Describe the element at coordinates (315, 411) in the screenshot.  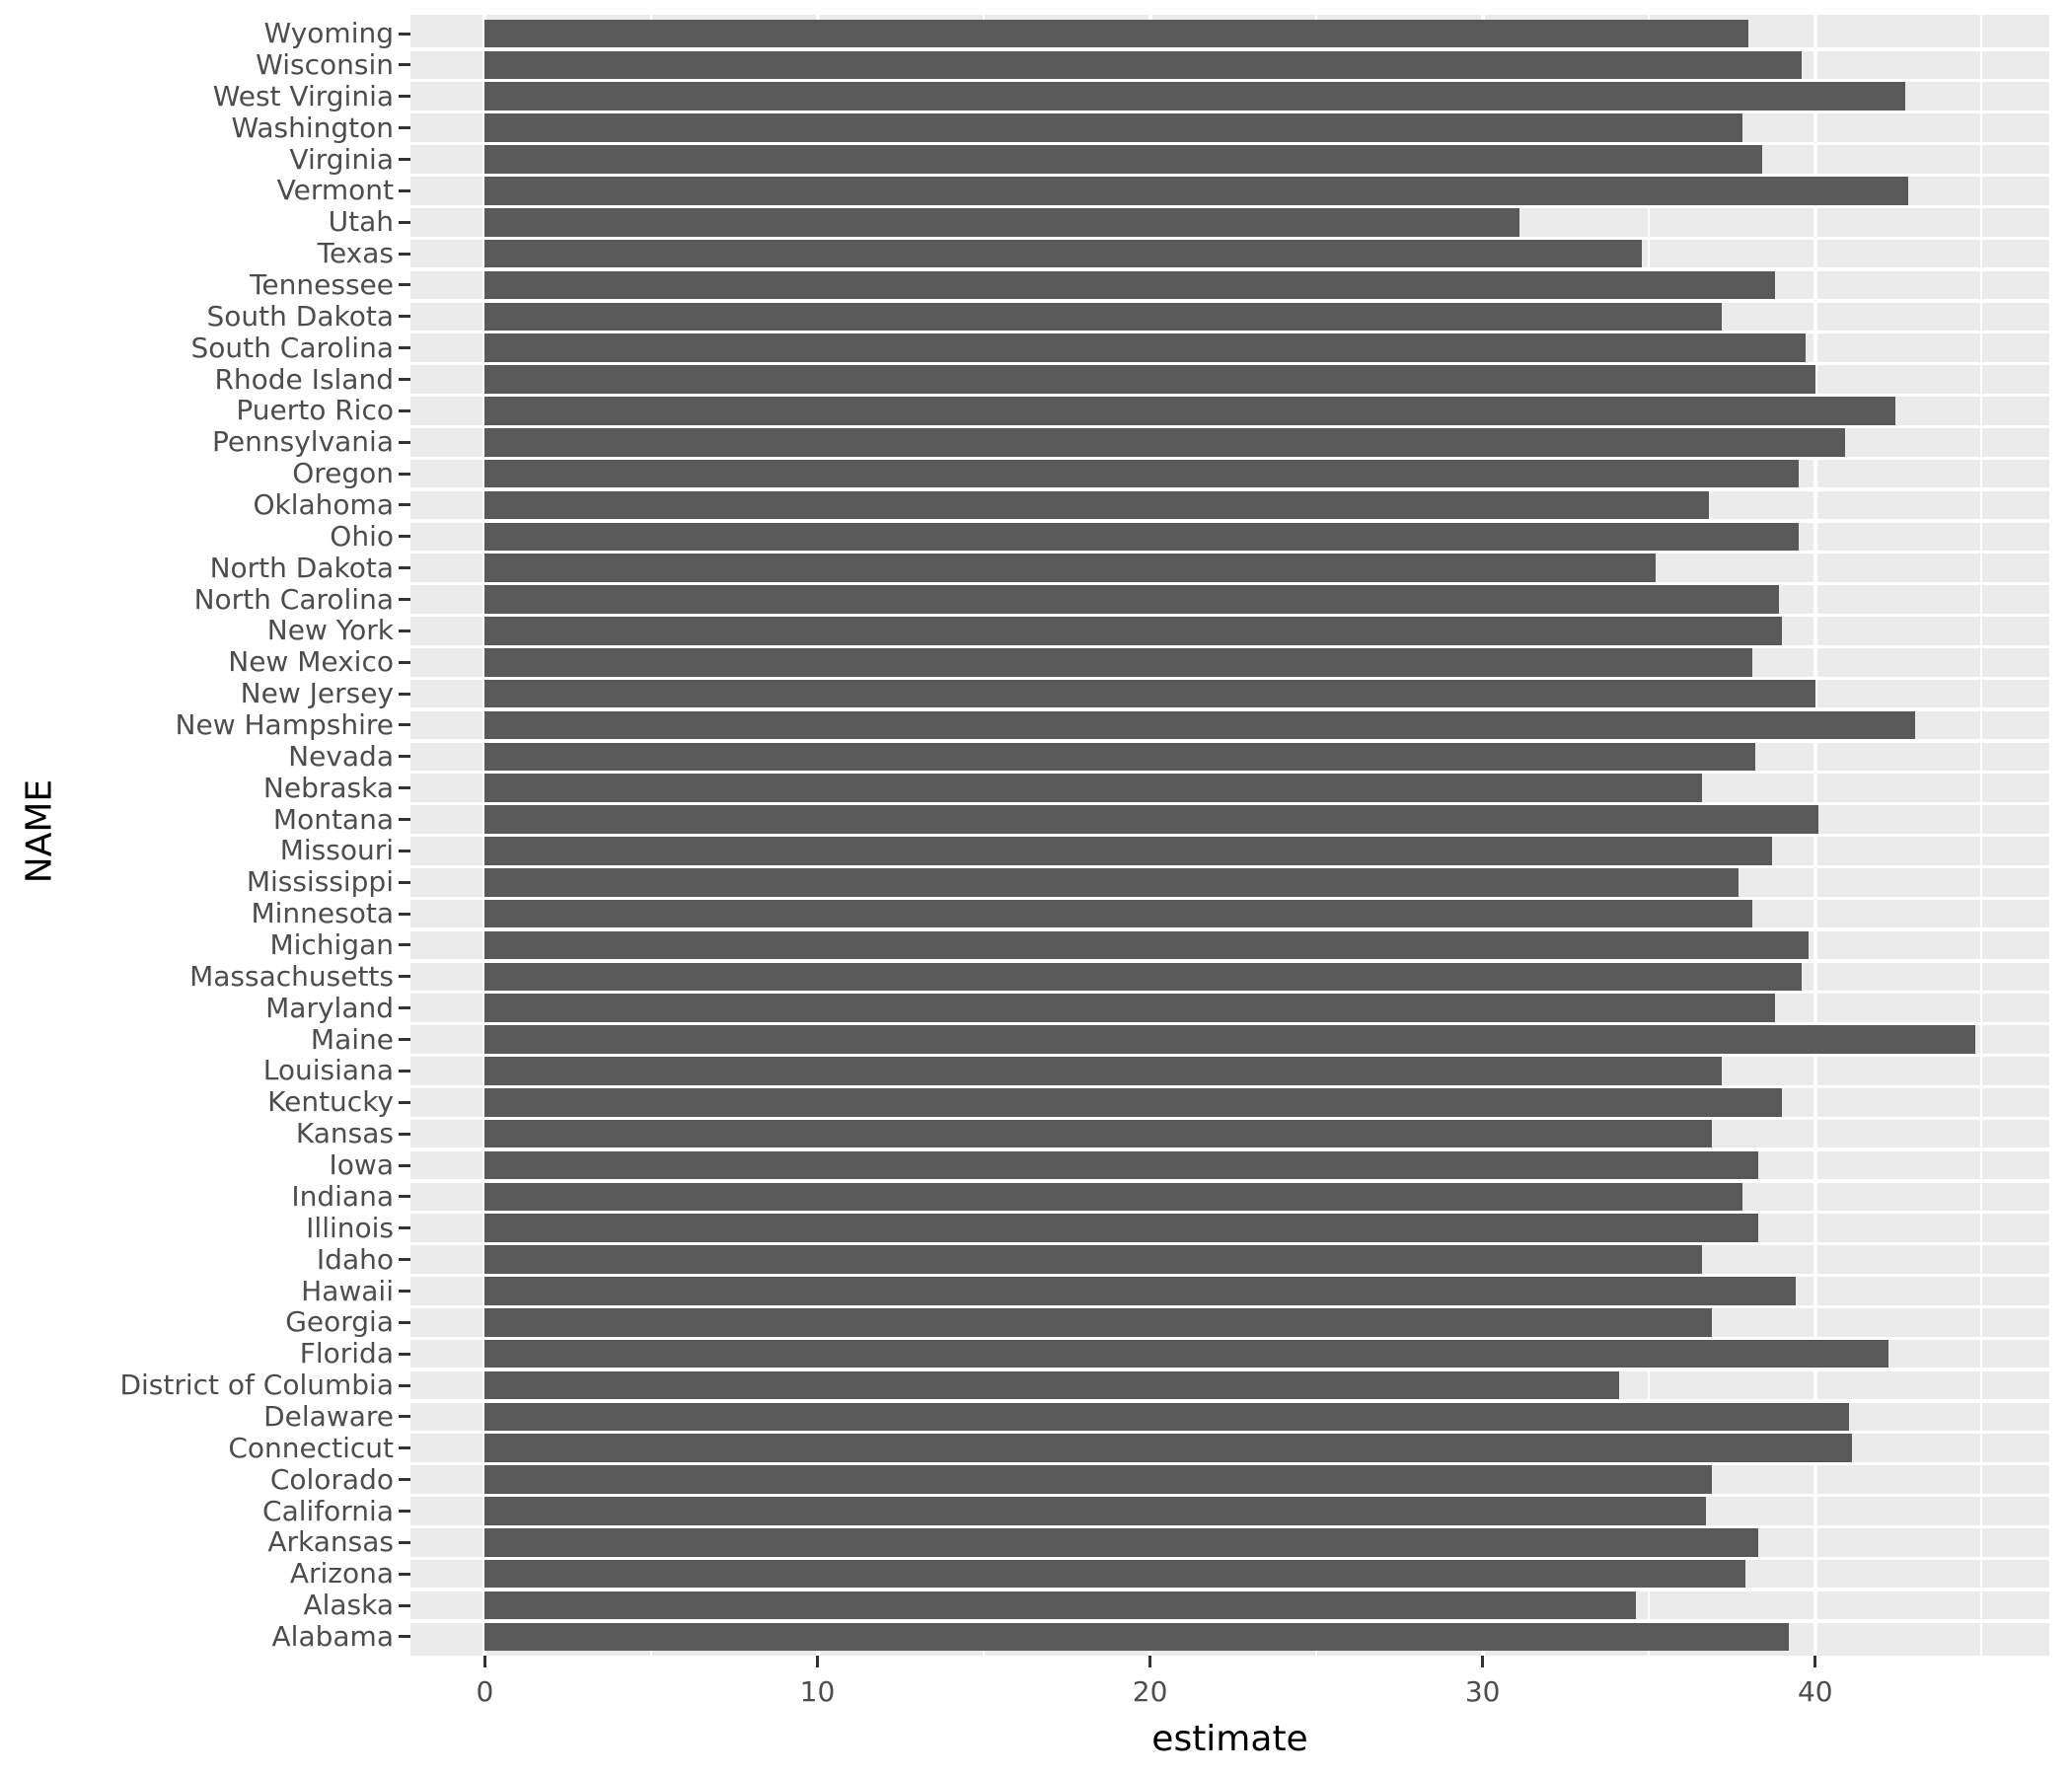
I see `y-axis-label: Puerto Rico` at that location.